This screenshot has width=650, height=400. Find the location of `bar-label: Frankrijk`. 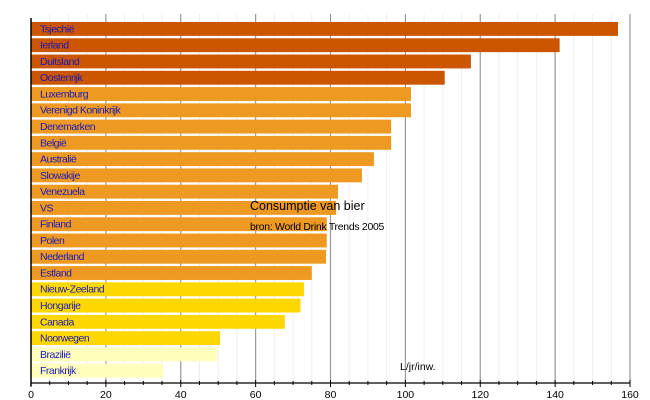

bar-label: Frankrijk is located at coordinates (58, 371).